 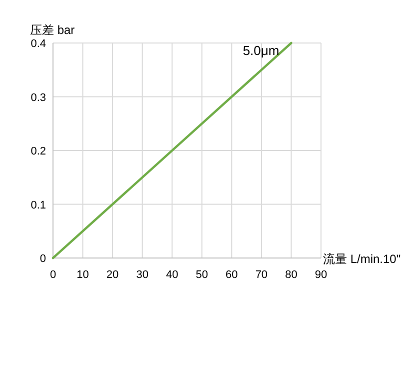 I want to click on x-tick-label: 0, so click(x=53, y=275).